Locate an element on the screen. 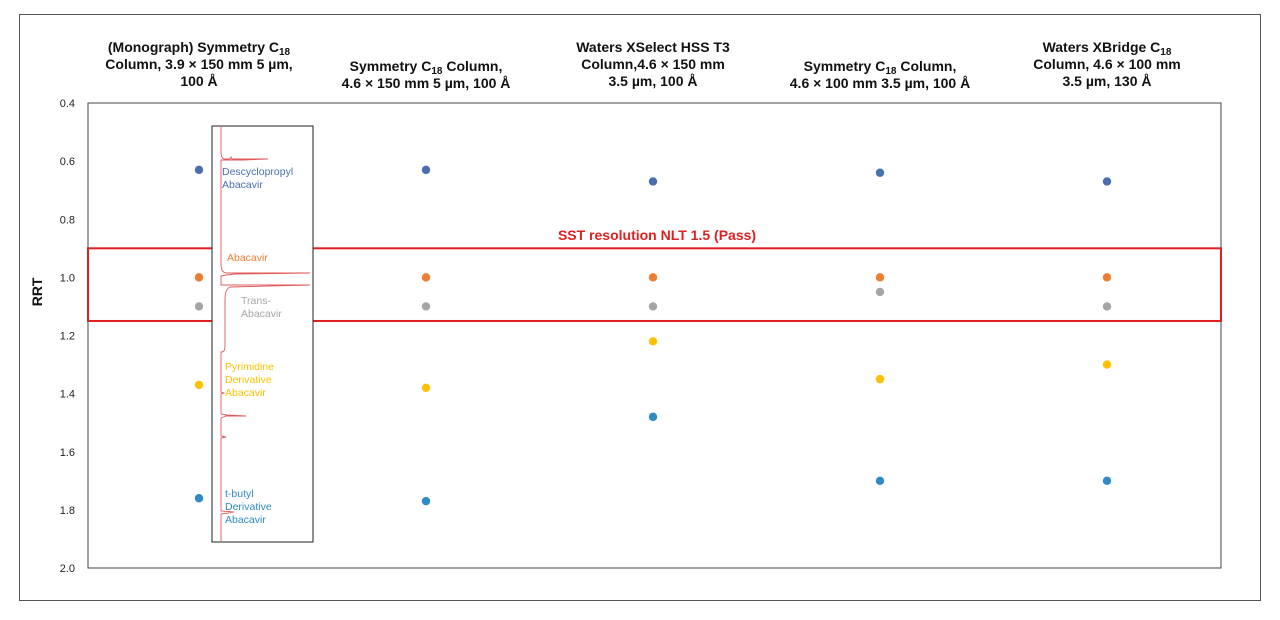  y-tick-label: 2.0 is located at coordinates (67, 569).